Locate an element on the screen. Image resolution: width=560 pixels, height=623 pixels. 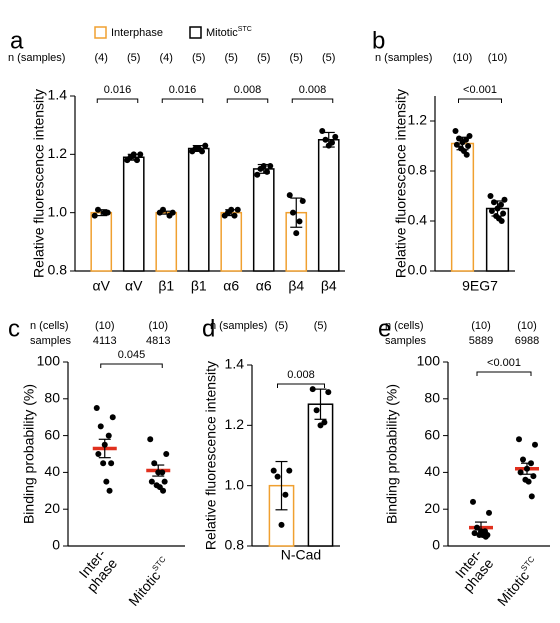
category-label: Inter-phase is located at coordinates (96, 569).